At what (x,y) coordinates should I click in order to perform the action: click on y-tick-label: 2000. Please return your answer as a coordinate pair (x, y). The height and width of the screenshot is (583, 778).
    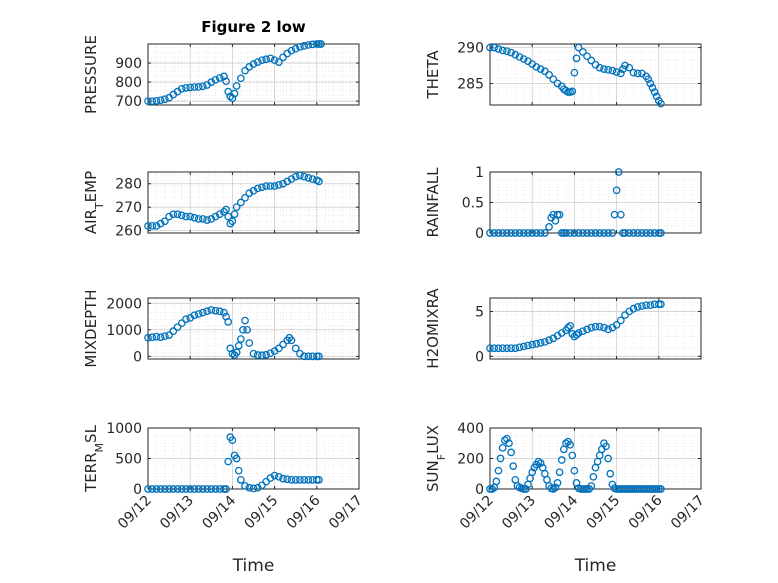
    Looking at the image, I should click on (124, 304).